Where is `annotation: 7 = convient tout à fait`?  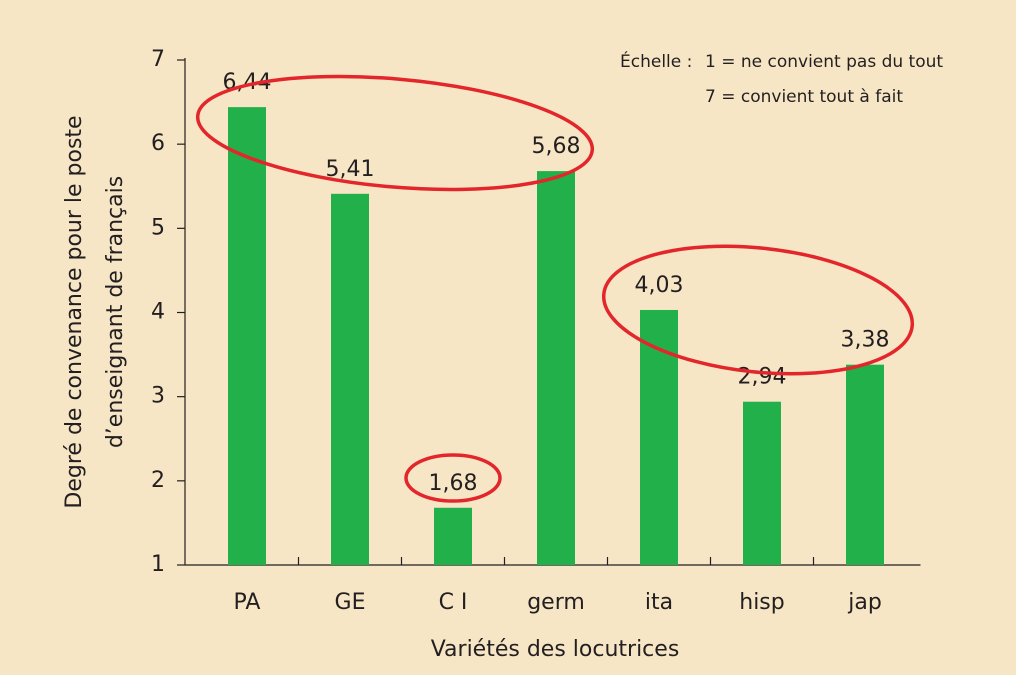
annotation: 7 = convient tout à fait is located at coordinates (804, 97).